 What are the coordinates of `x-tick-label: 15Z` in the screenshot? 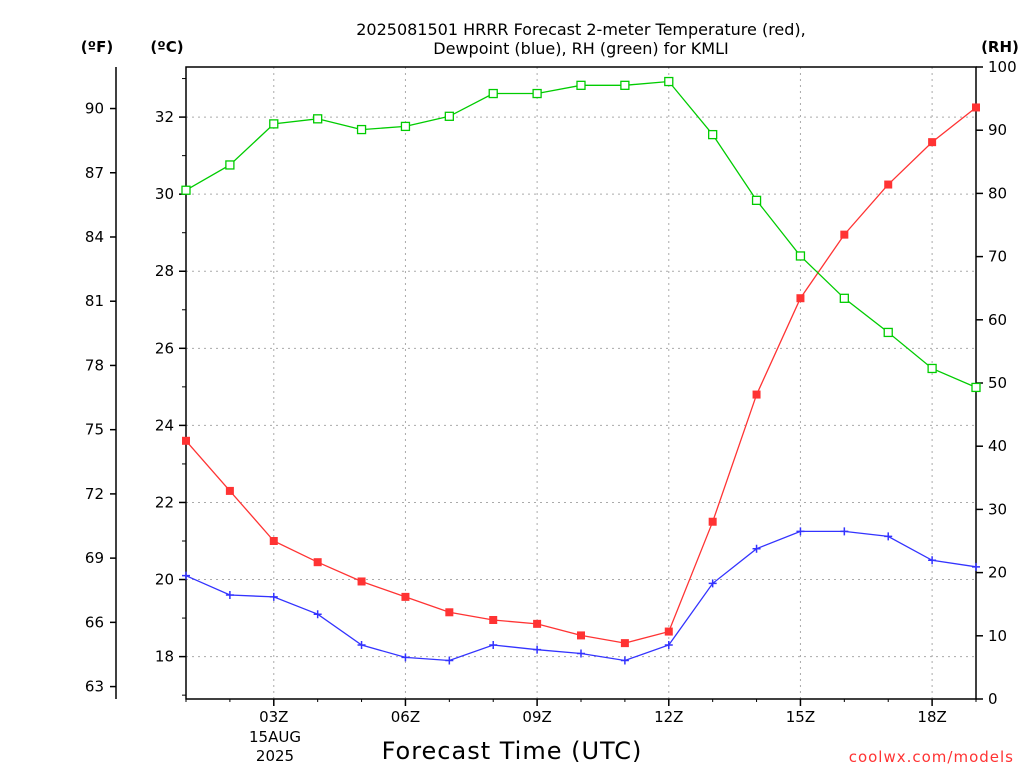 It's located at (800, 717).